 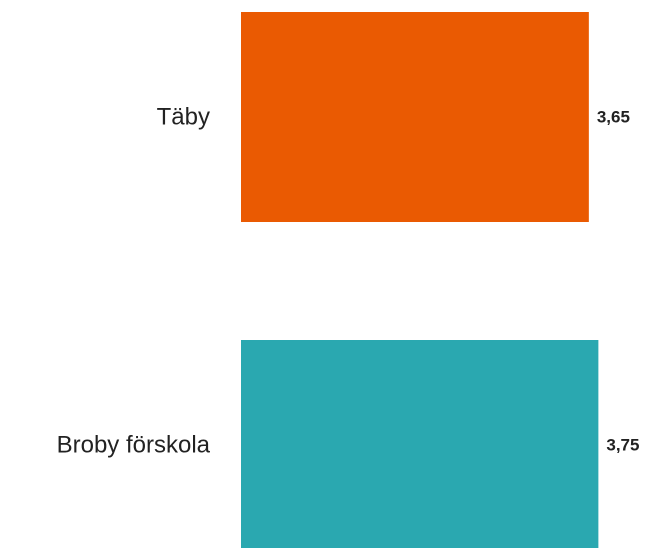 I want to click on category-label: Täby, so click(x=183, y=117).